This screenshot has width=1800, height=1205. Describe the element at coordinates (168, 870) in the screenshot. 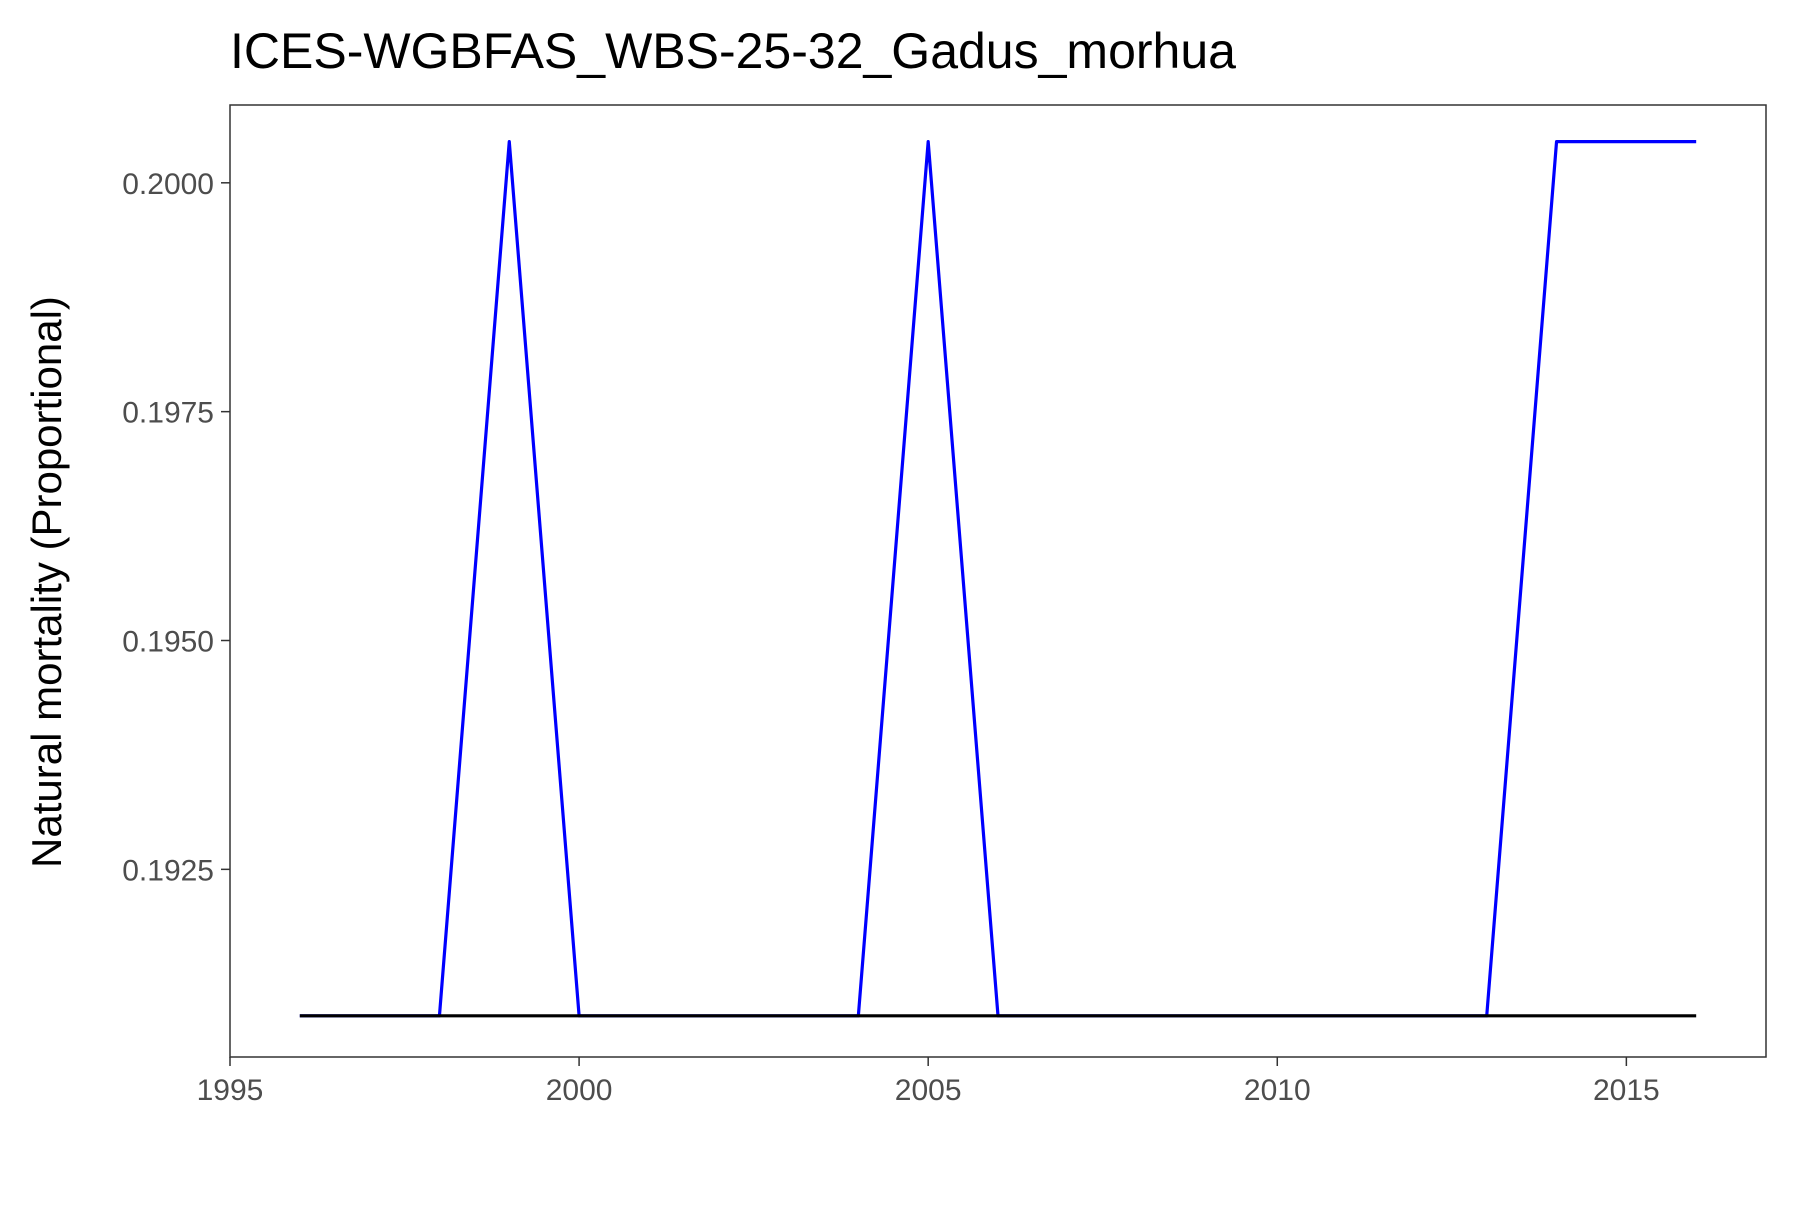

I see `y-tick-label: 0.1925` at that location.